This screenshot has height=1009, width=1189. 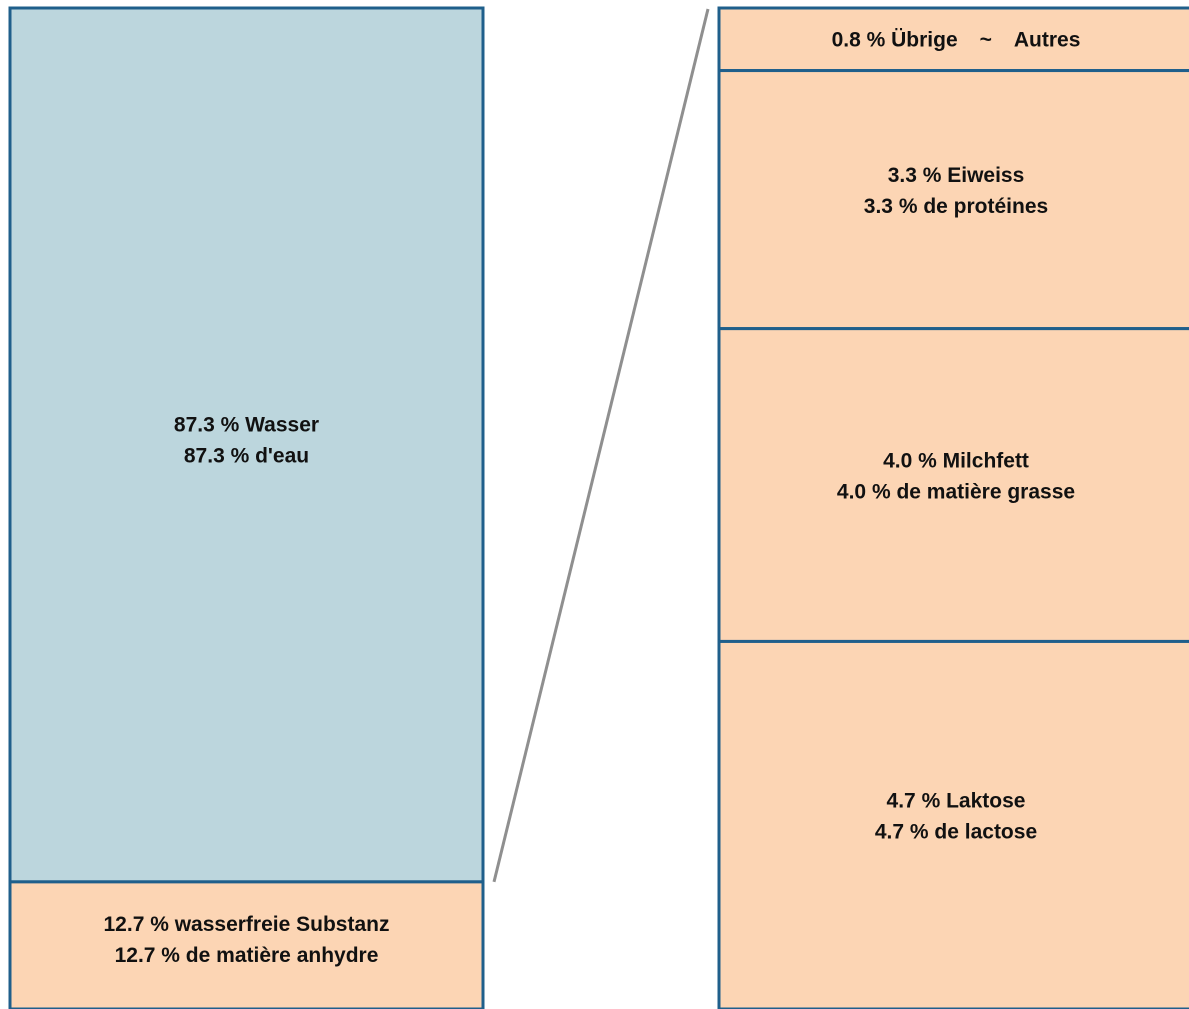 I want to click on segment-milchfett-bar, so click(x=953, y=485).